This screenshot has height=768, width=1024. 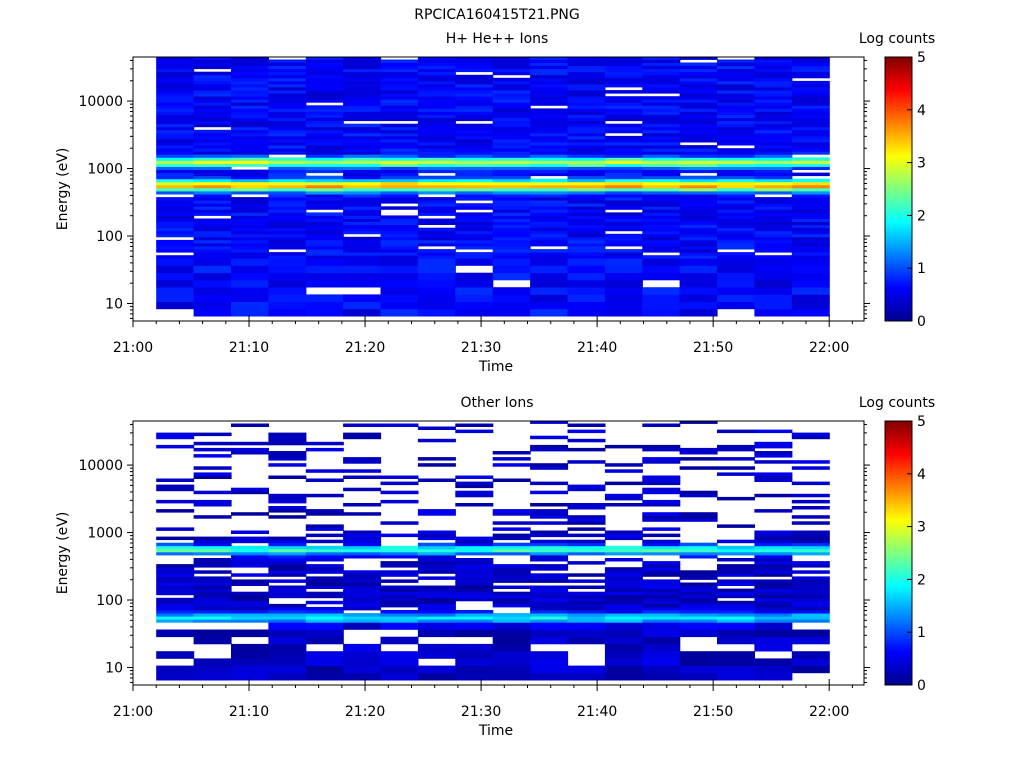 What do you see at coordinates (497, 39) in the screenshot?
I see `panel-top-title: H+ He++ Ions` at bounding box center [497, 39].